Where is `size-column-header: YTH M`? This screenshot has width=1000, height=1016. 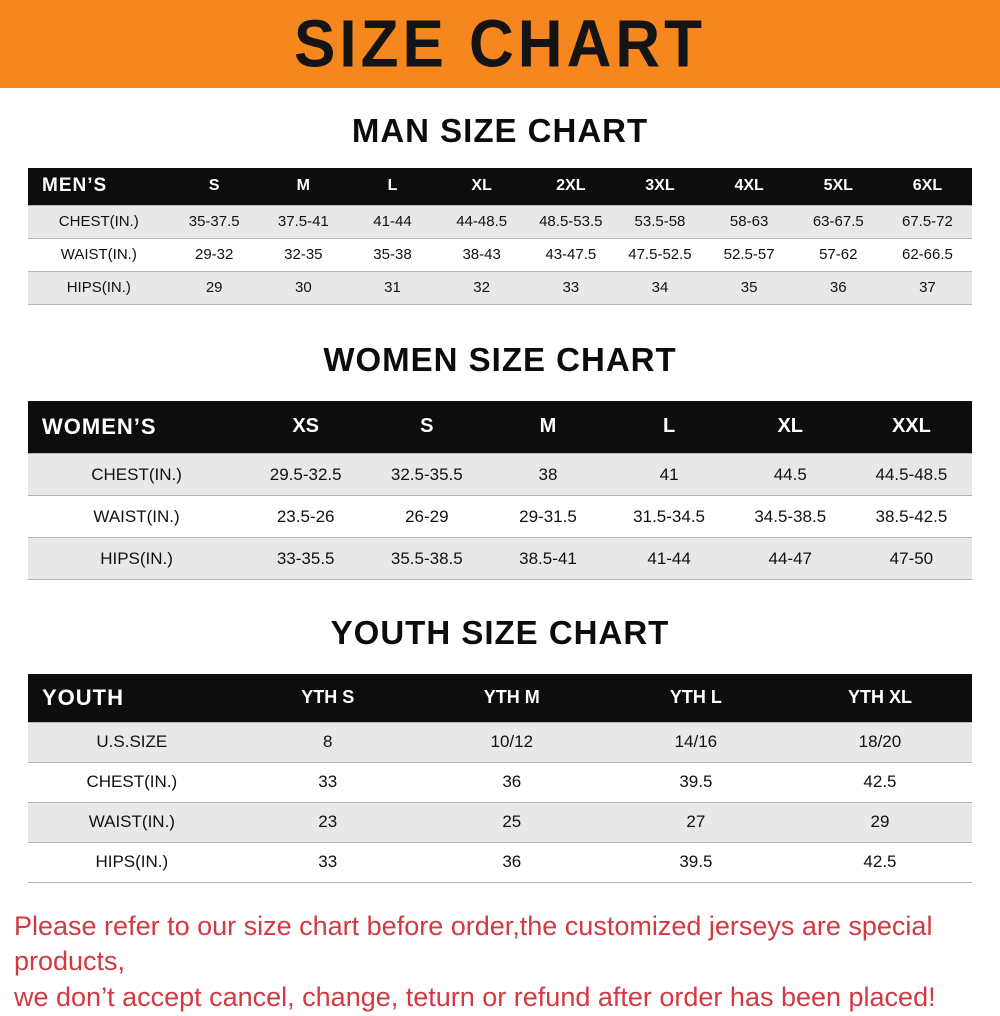 size-column-header: YTH M is located at coordinates (512, 698).